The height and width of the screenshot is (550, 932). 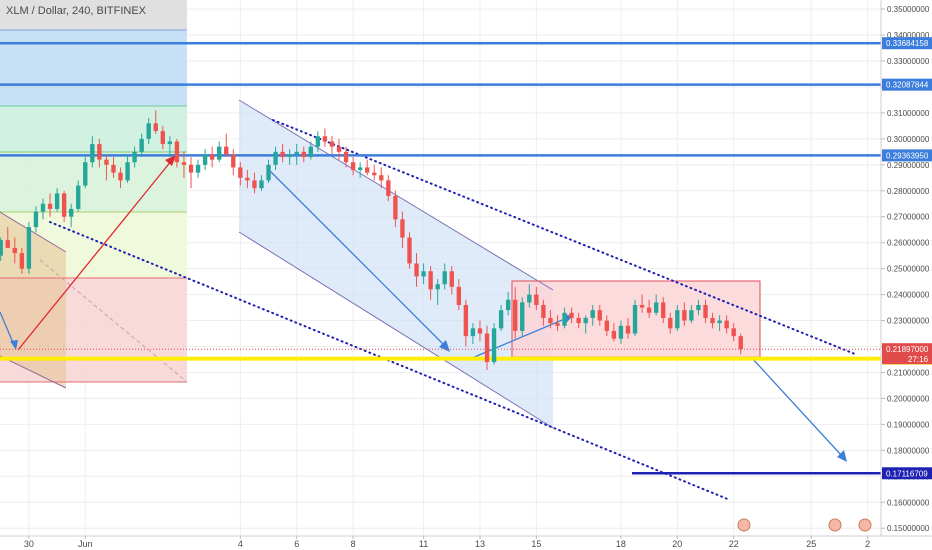 I want to click on time-axis-panel, so click(x=466, y=543).